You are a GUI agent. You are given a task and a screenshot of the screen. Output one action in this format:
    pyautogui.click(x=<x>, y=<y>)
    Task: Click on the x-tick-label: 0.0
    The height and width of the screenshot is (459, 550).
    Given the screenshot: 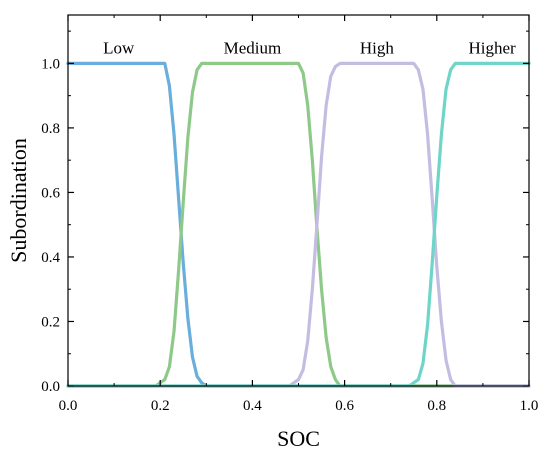 What is the action you would take?
    pyautogui.click(x=68, y=406)
    